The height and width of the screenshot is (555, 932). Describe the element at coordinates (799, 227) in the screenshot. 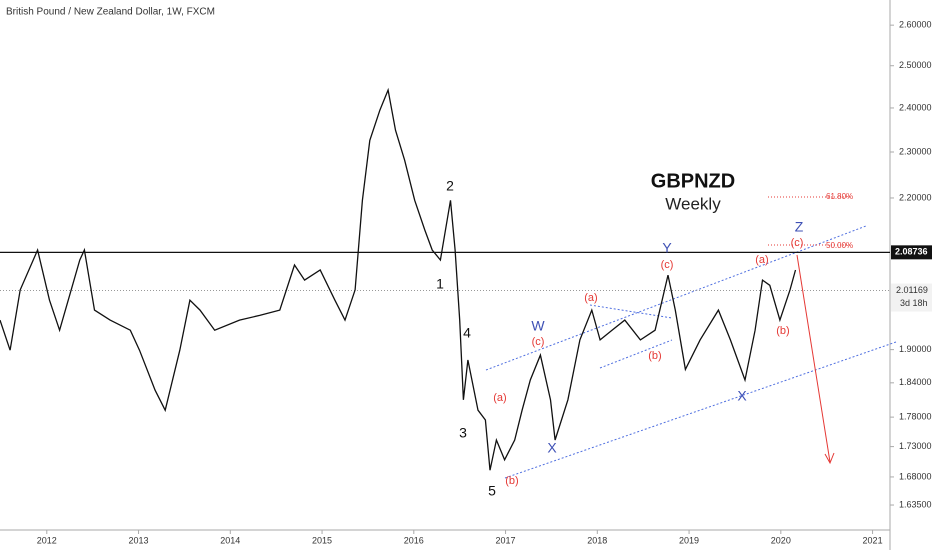

I see `wave-label: Z` at that location.